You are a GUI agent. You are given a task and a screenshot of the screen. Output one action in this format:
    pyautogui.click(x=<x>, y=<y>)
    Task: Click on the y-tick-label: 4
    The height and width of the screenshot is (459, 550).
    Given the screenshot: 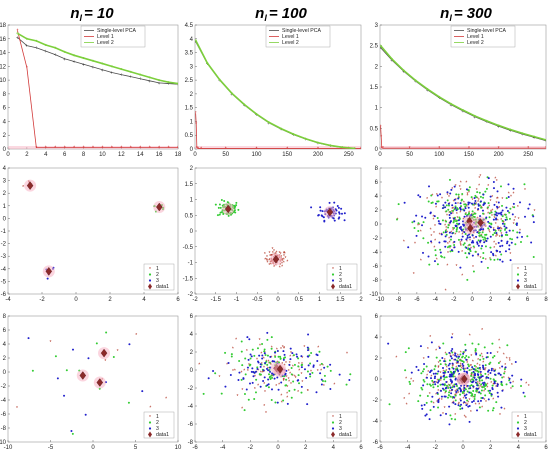 What is the action you would take?
    pyautogui.click(x=377, y=338)
    